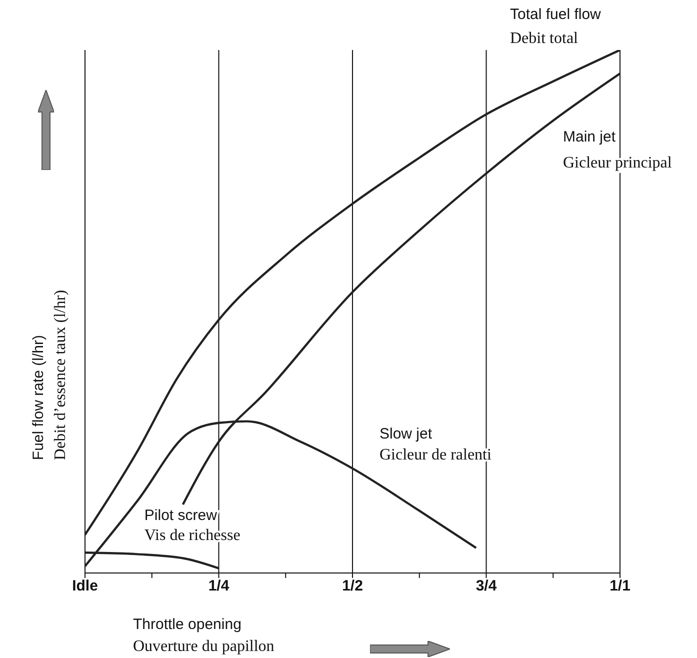 This screenshot has width=697, height=658. I want to click on x-tick-label: 1/1, so click(620, 586).